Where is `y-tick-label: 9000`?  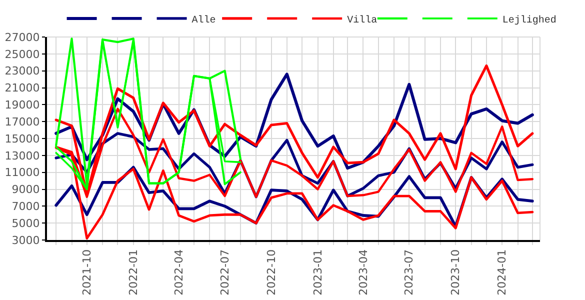
y-tick-label: 9000 is located at coordinates (26, 189).